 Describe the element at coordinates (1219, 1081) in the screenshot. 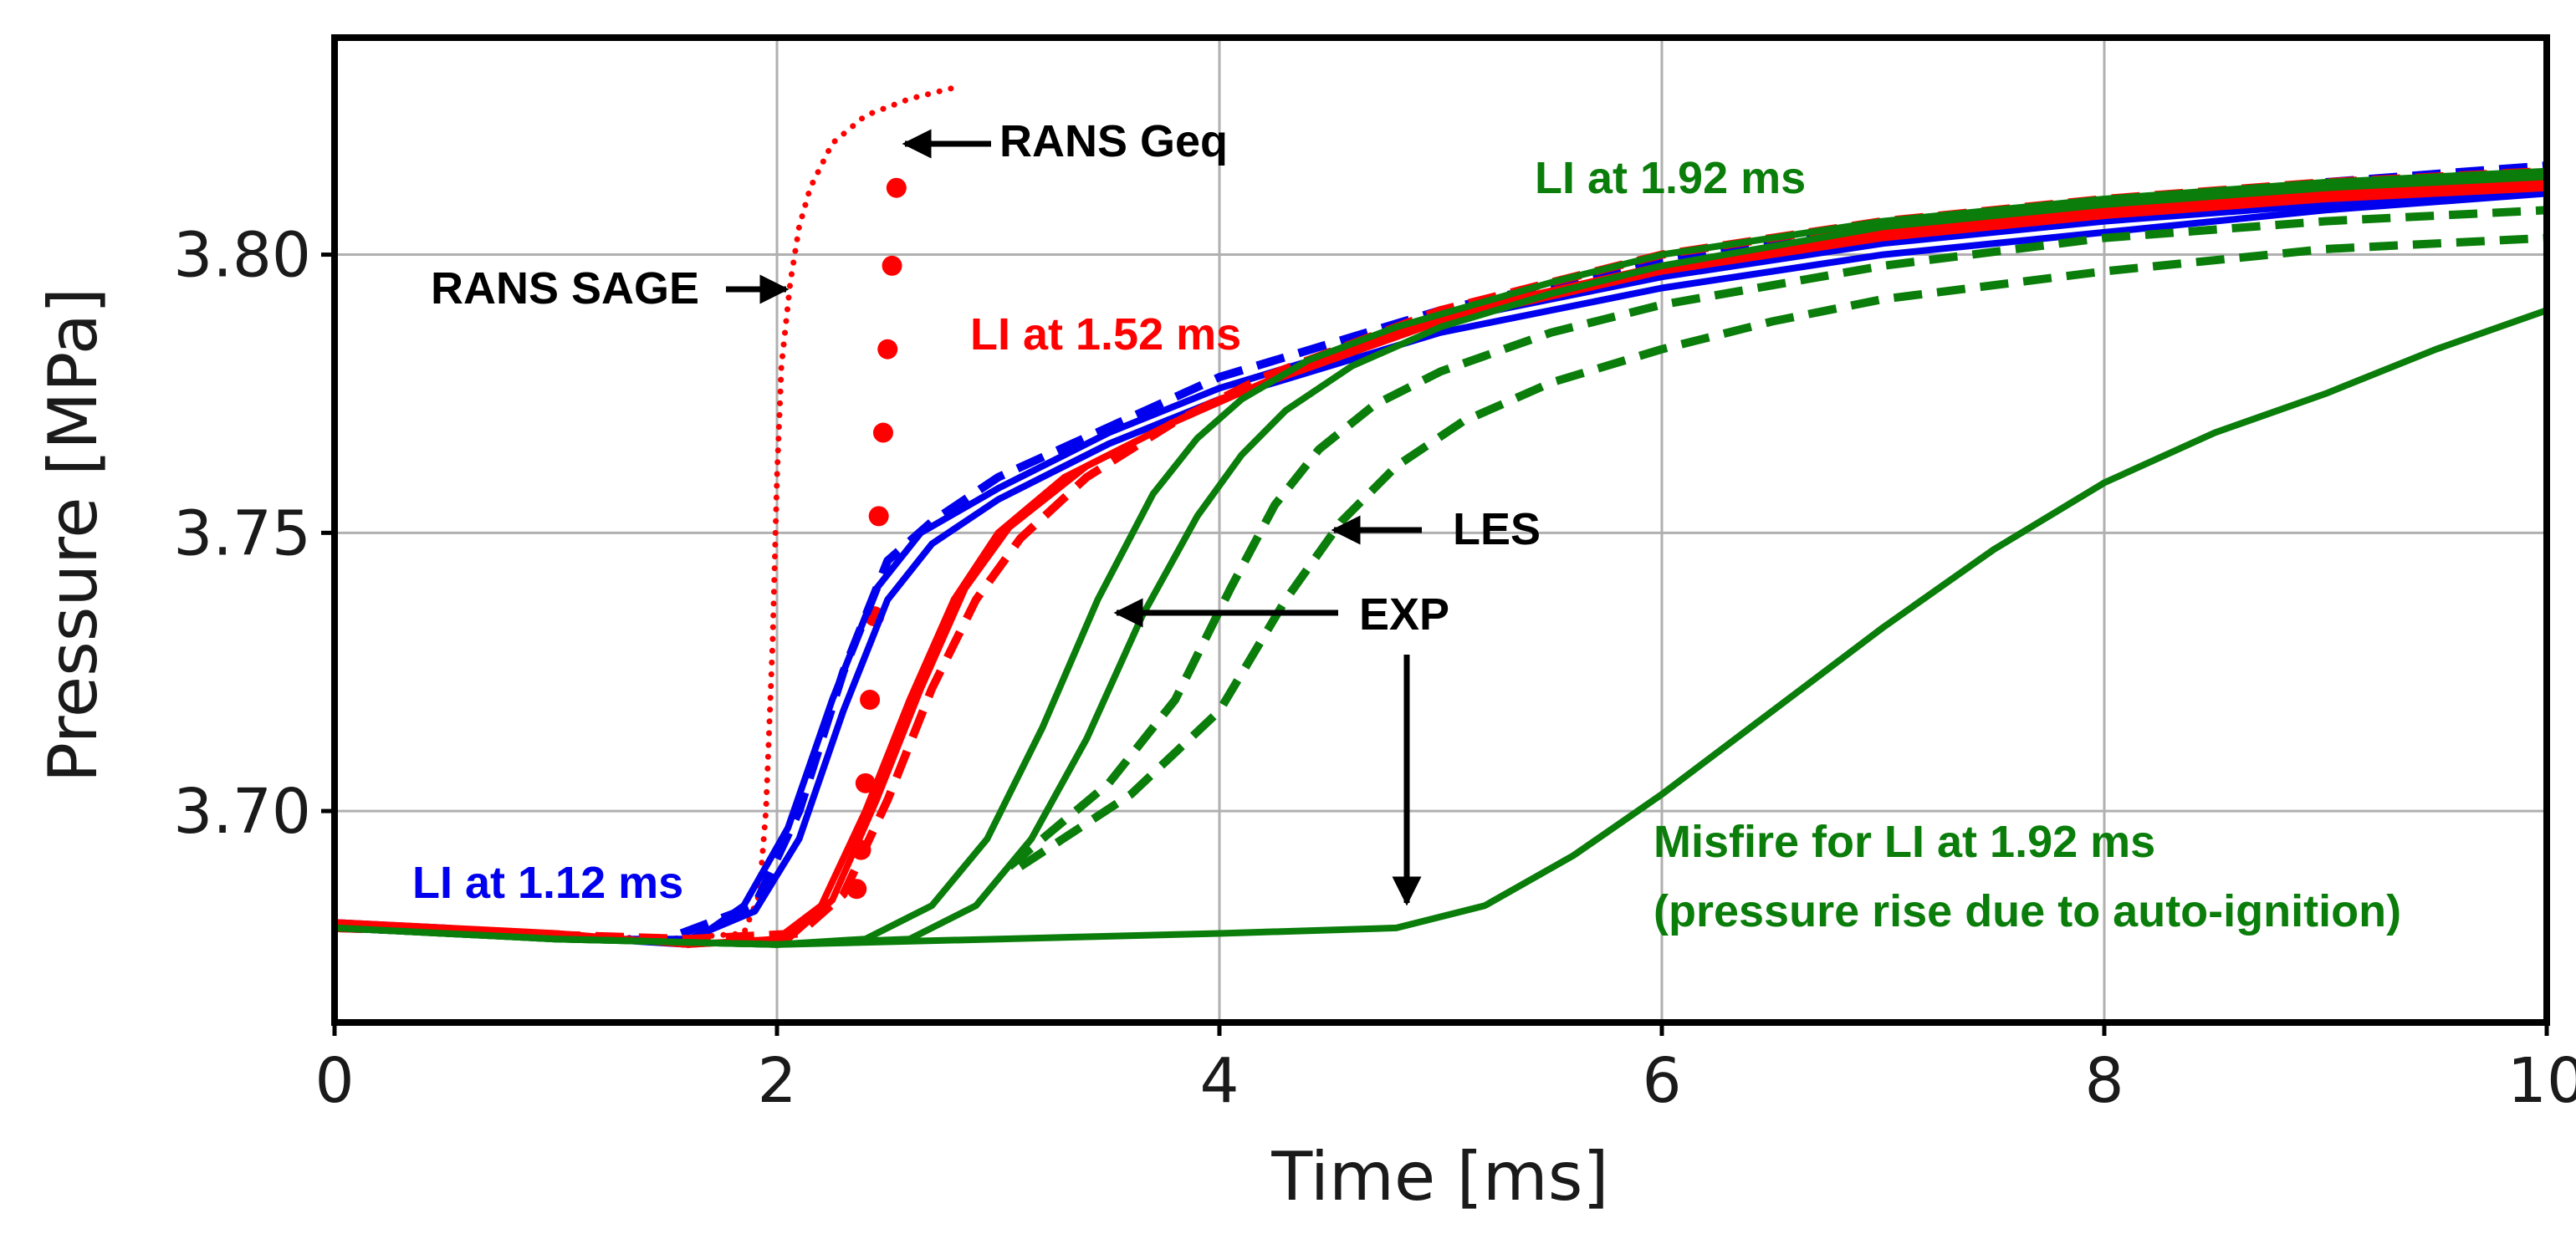

I see `x-tick-label: 4` at that location.